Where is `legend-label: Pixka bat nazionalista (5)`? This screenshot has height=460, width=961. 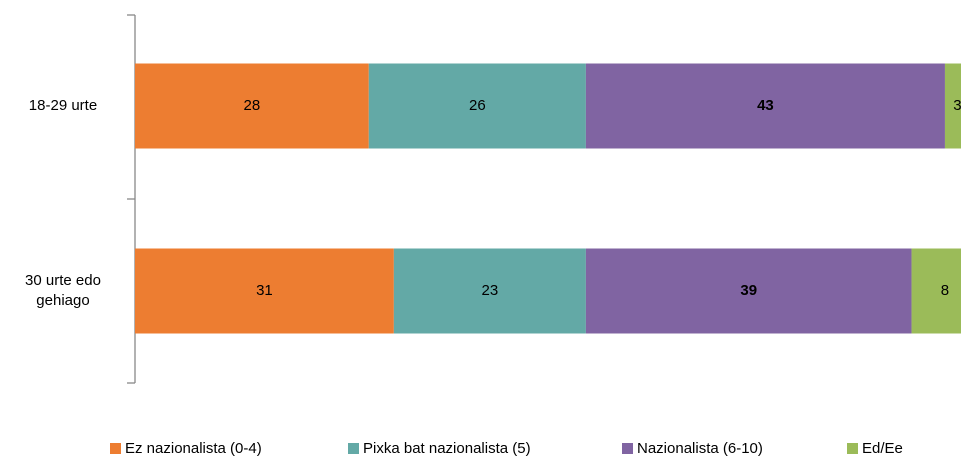 legend-label: Pixka bat nazionalista (5) is located at coordinates (447, 448).